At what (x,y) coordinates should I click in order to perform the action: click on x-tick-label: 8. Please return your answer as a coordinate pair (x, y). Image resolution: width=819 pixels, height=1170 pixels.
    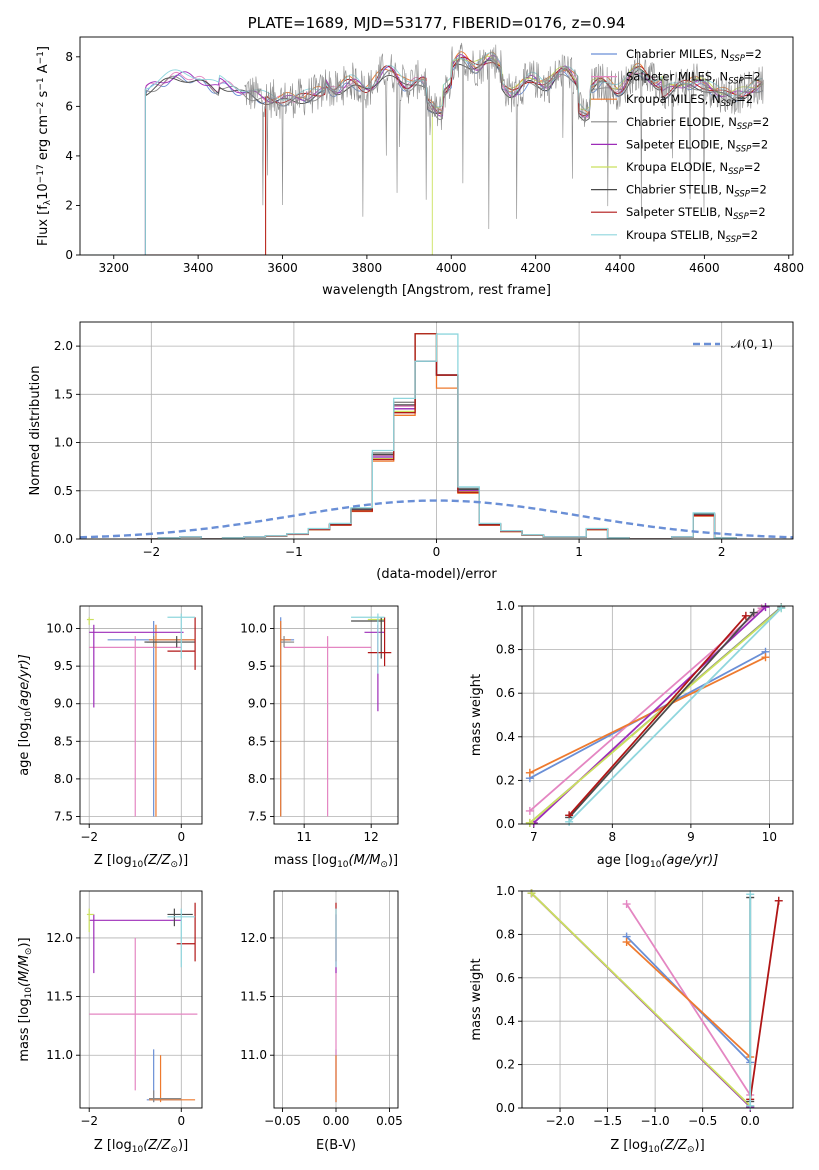
    Looking at the image, I should click on (613, 837).